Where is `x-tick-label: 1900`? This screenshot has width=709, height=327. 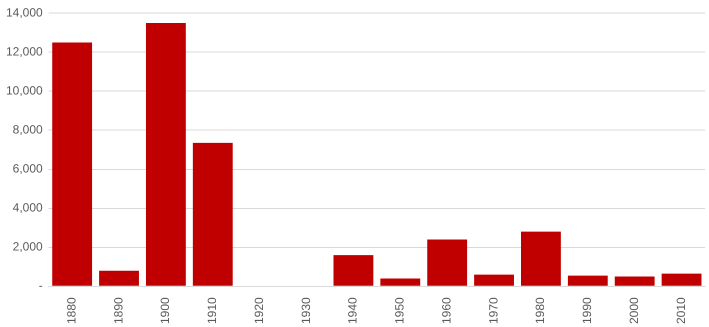
x-tick-label: 1900 is located at coordinates (165, 310).